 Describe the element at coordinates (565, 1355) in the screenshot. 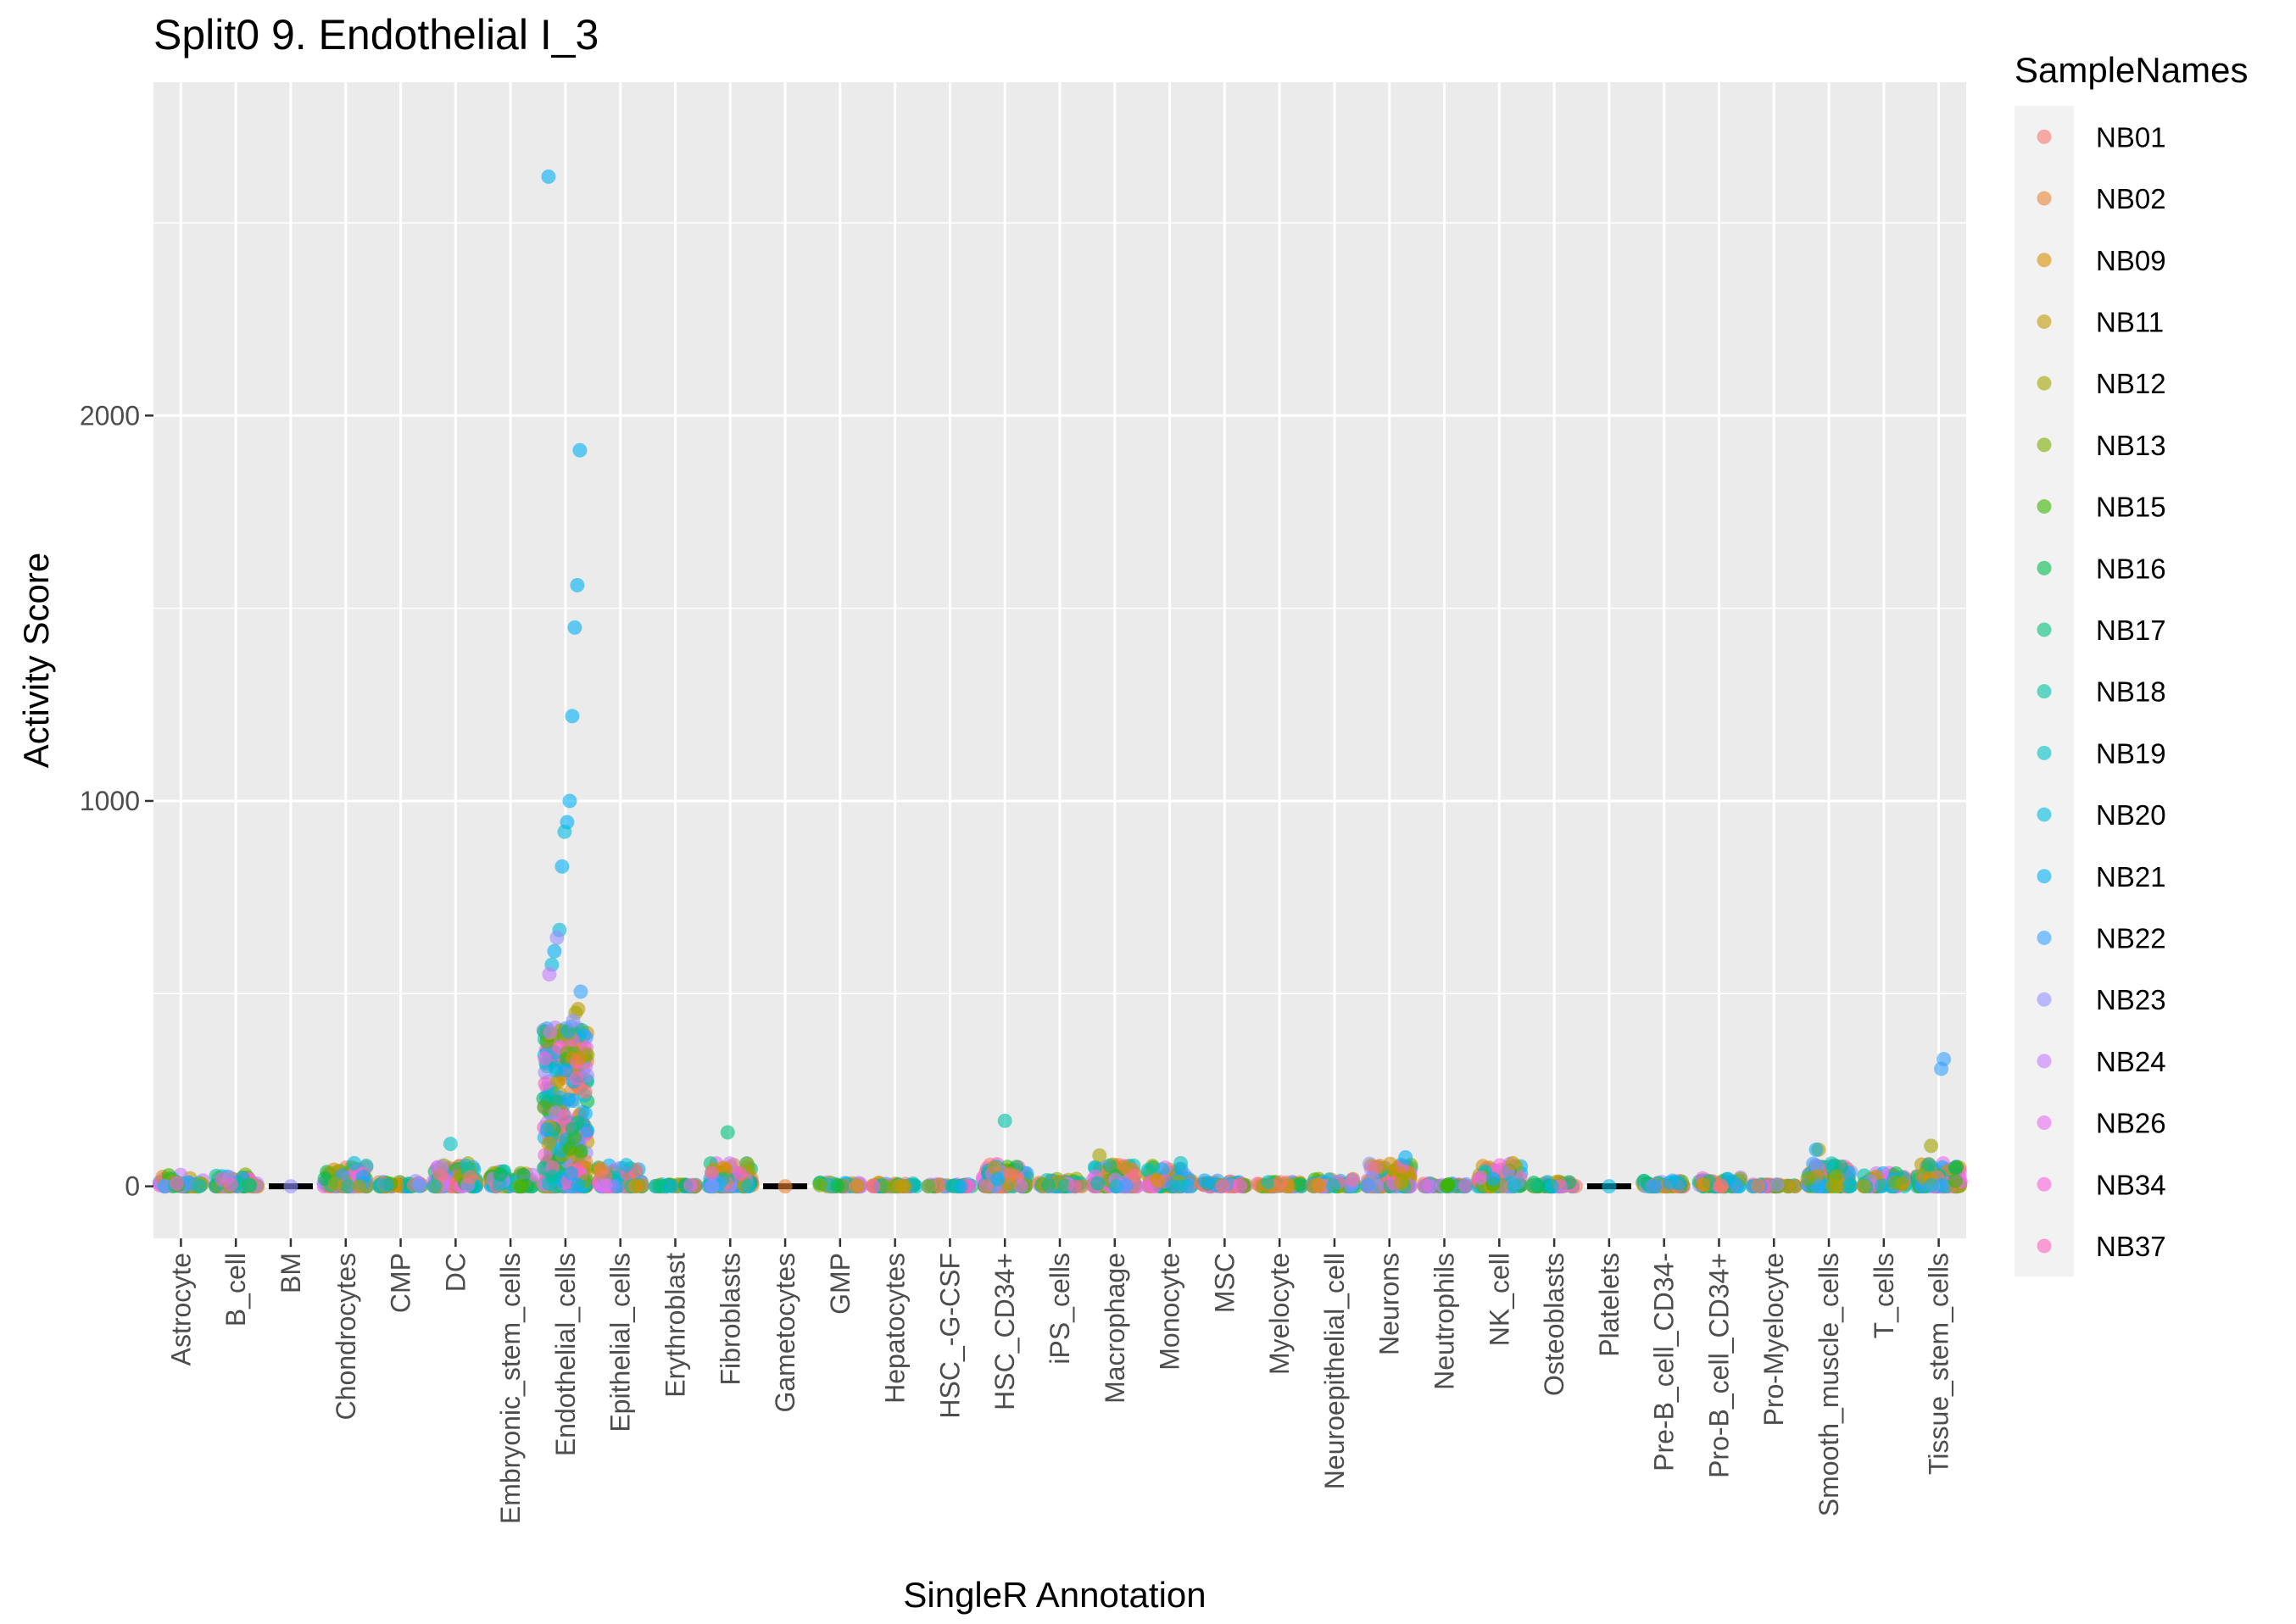

I see `x-tick-label: Endothelial_cells` at that location.